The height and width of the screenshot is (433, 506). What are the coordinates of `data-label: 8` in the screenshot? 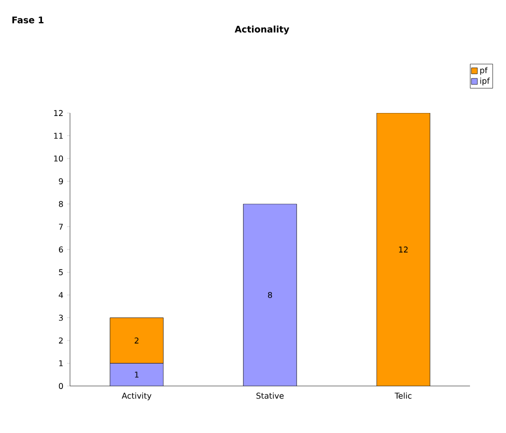 It's located at (270, 295).